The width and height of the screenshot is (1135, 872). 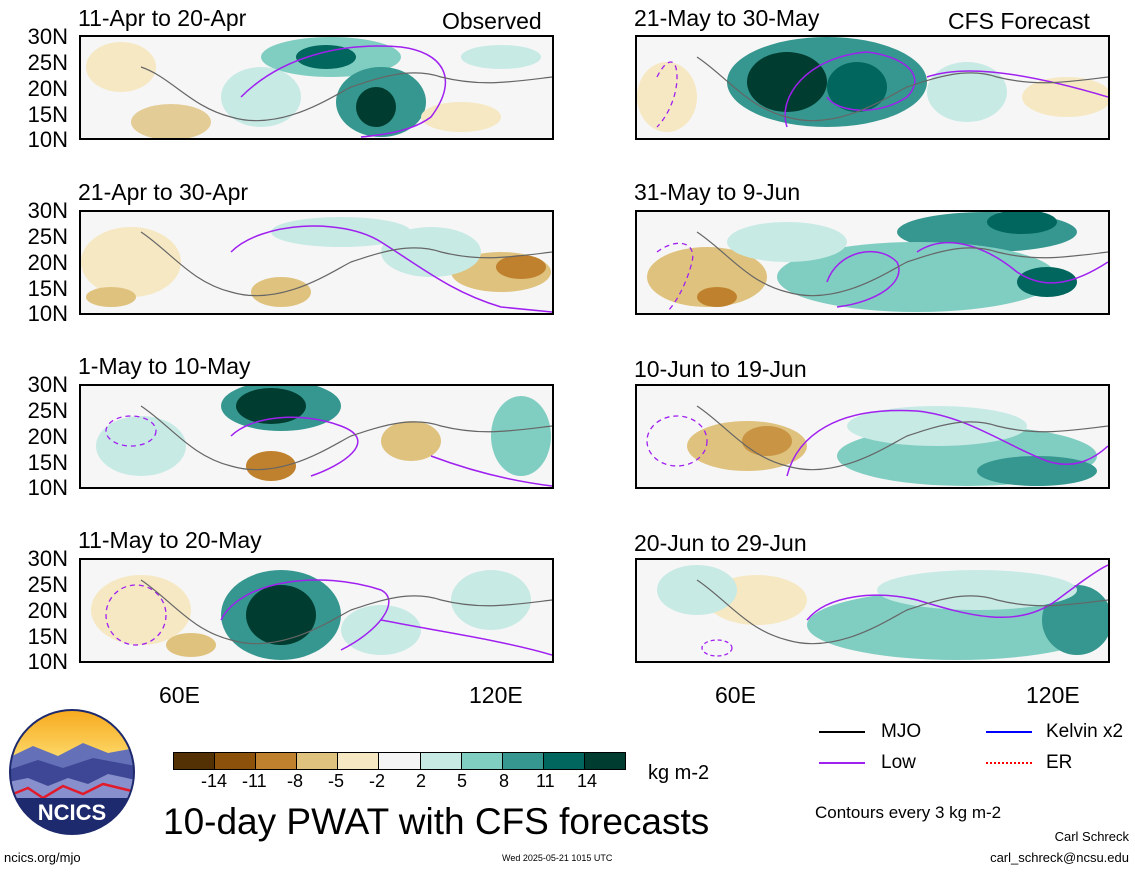 I want to click on colorbar-tick: -5, so click(x=336, y=781).